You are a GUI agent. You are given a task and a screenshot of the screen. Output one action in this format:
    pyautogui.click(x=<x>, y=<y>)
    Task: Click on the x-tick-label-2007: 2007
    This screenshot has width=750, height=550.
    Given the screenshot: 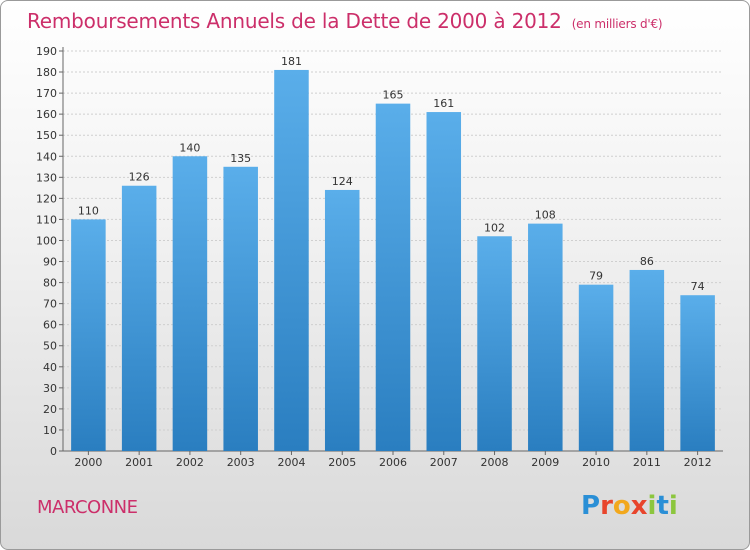 What is the action you would take?
    pyautogui.click(x=444, y=462)
    